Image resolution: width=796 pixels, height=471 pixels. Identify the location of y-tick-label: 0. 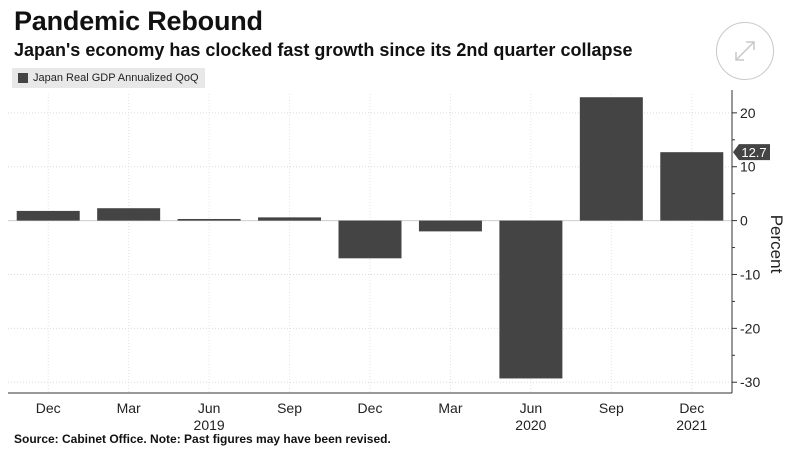
(744, 221).